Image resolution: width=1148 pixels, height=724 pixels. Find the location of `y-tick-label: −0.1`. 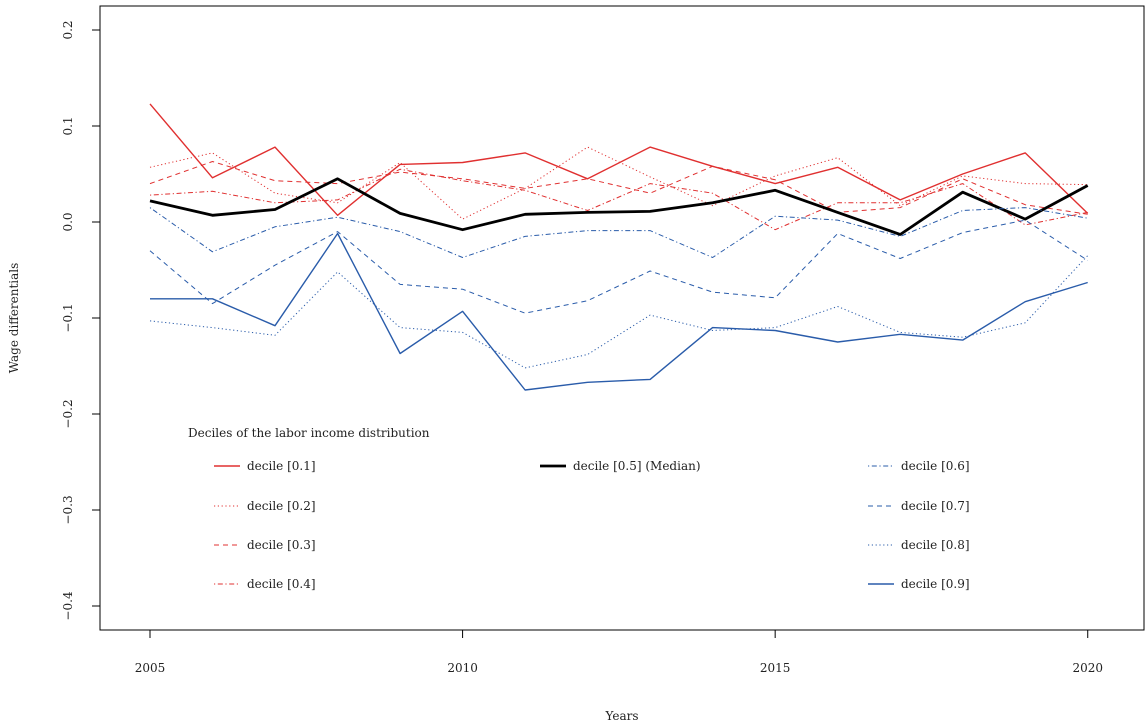

y-tick-label: −0.1 is located at coordinates (68, 317).